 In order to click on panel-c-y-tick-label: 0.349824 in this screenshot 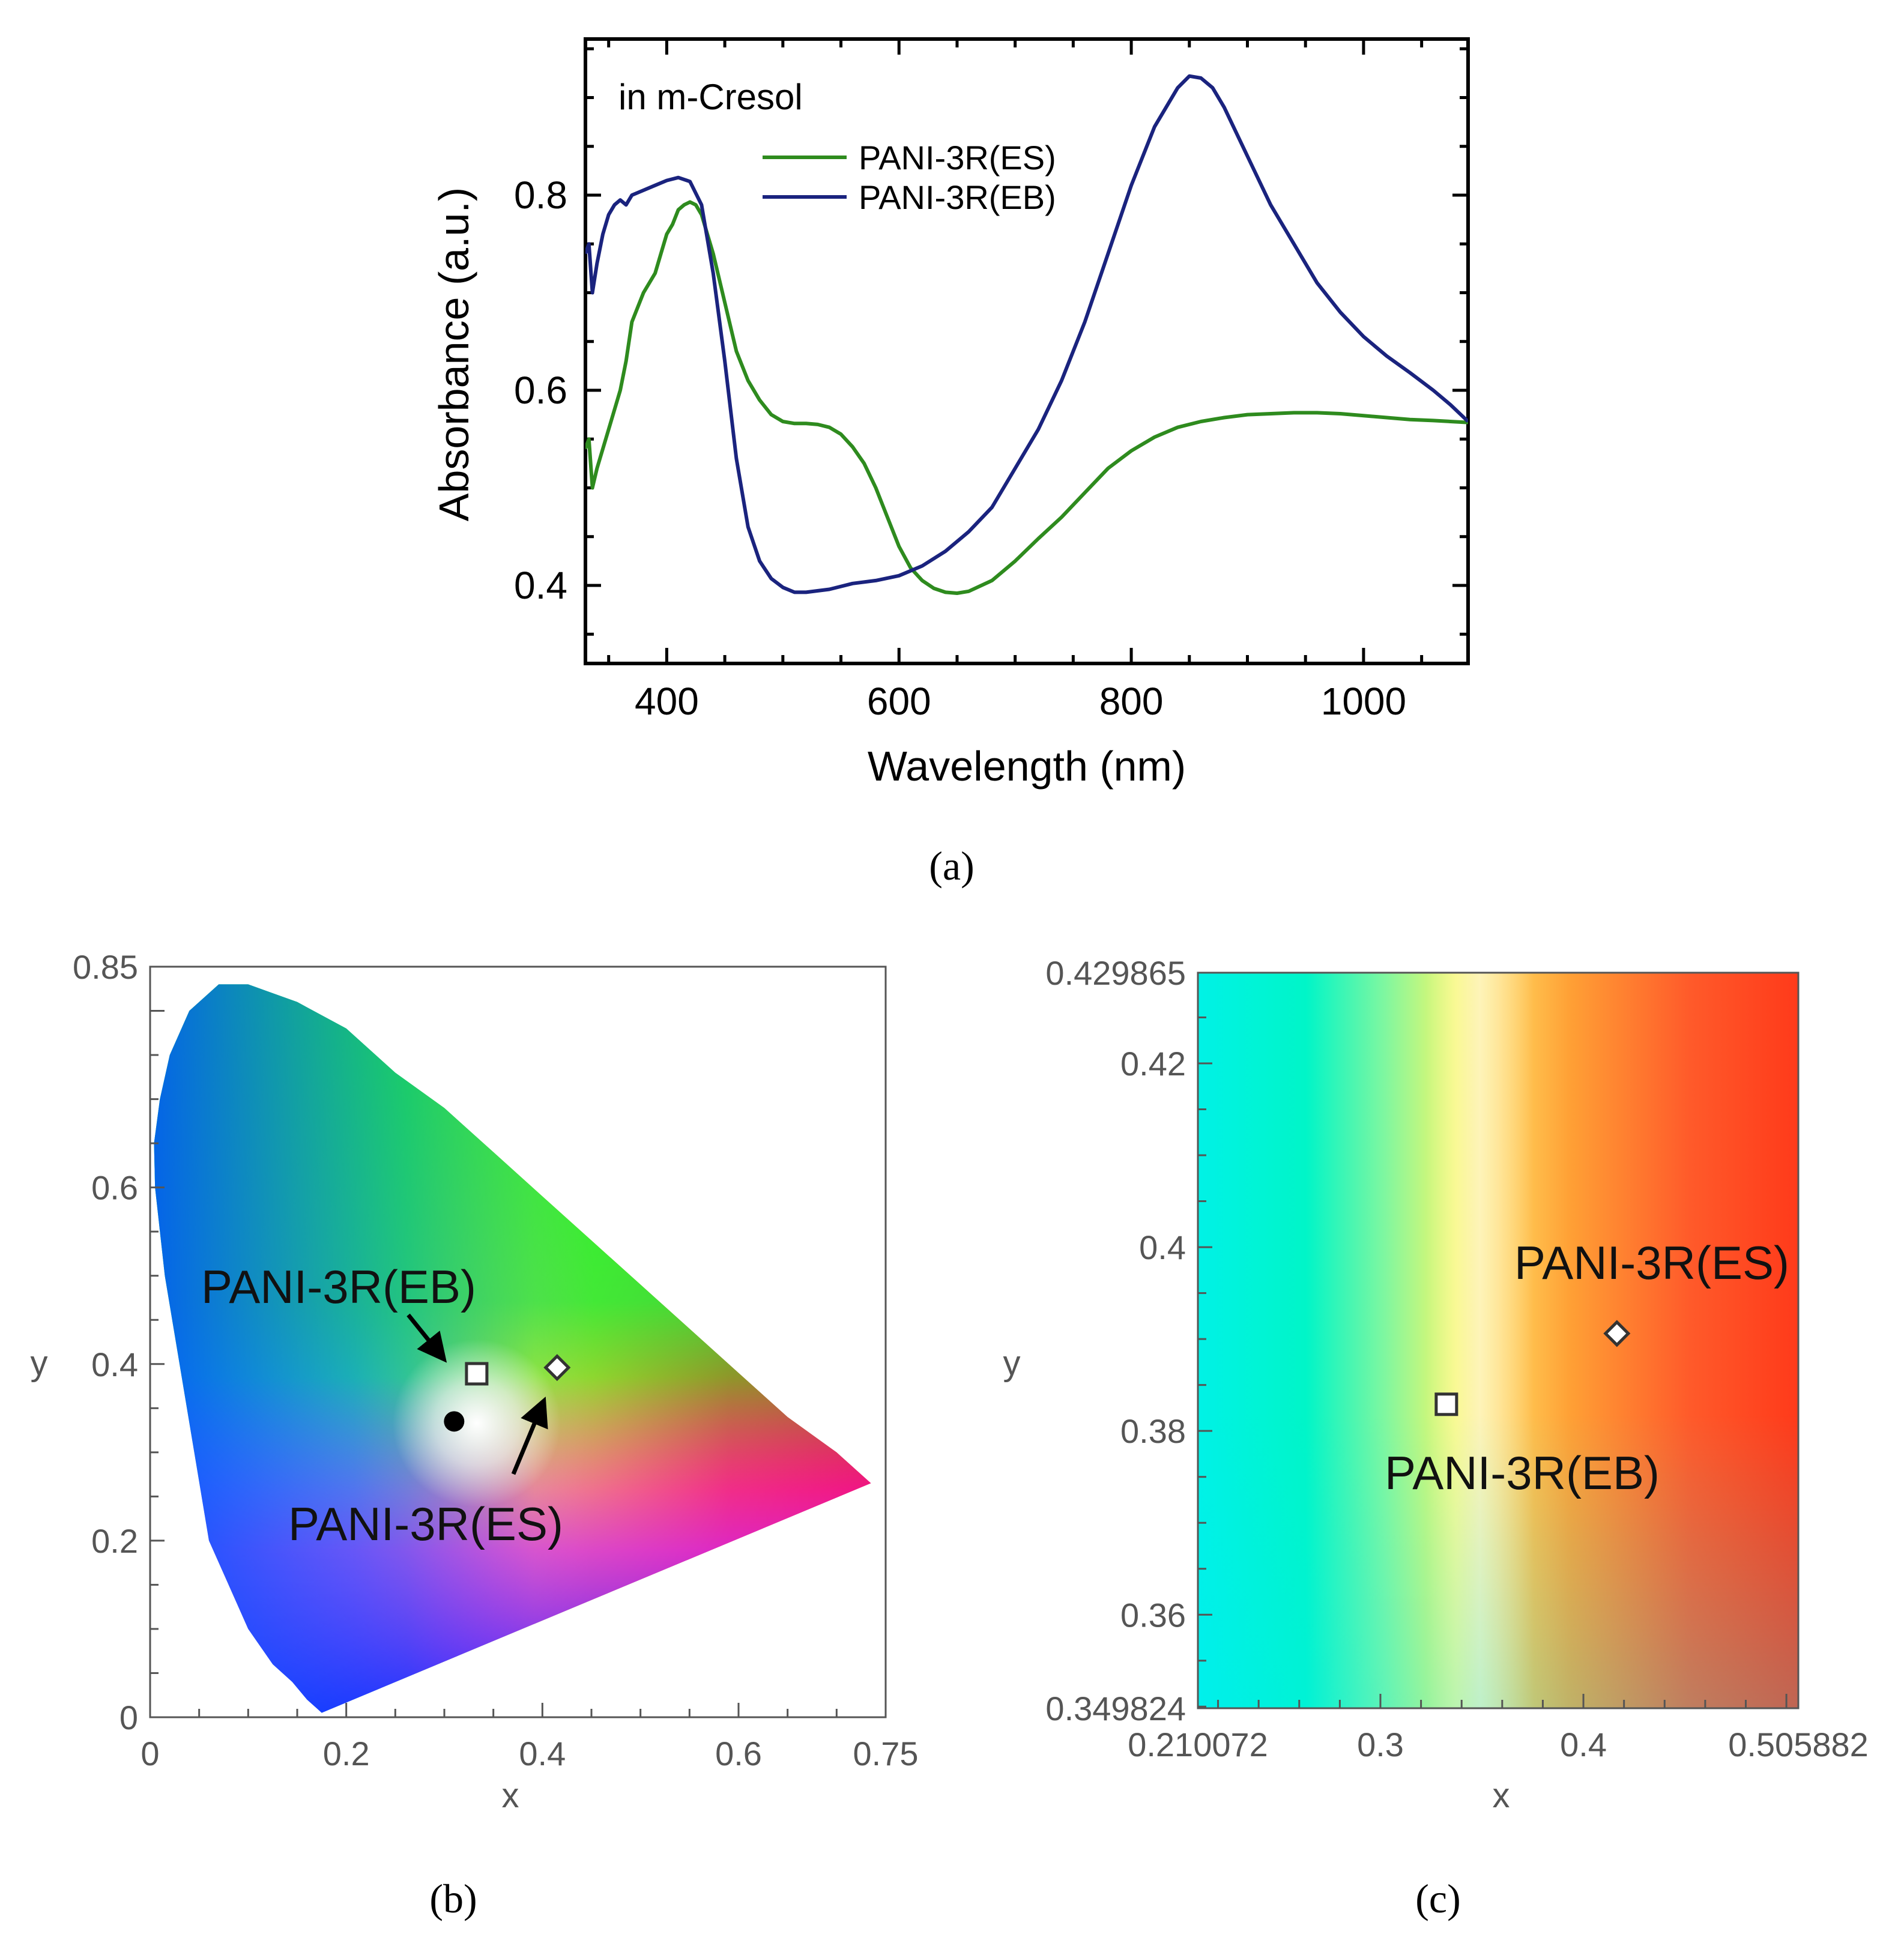, I will do `click(1115, 1709)`.